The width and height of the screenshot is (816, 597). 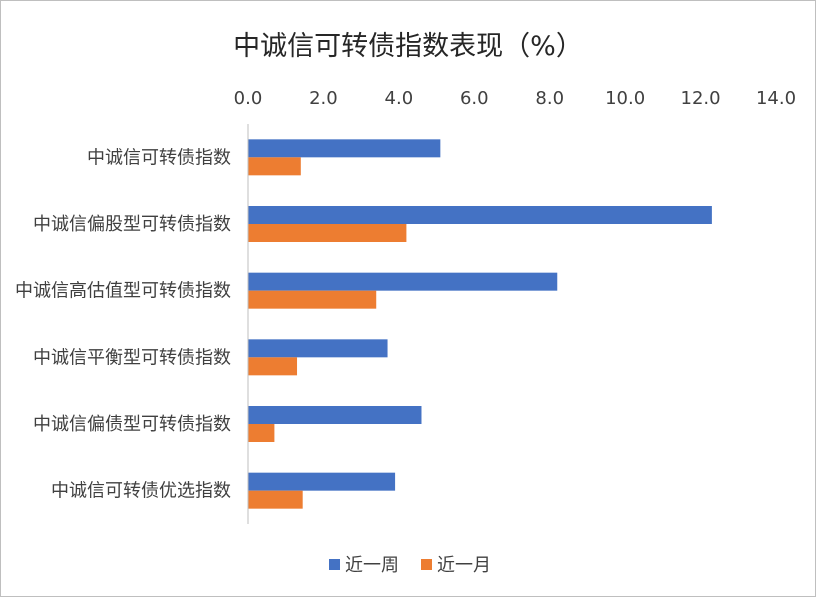 What do you see at coordinates (159, 157) in the screenshot?
I see `category-label: 中诚信可转债指数` at bounding box center [159, 157].